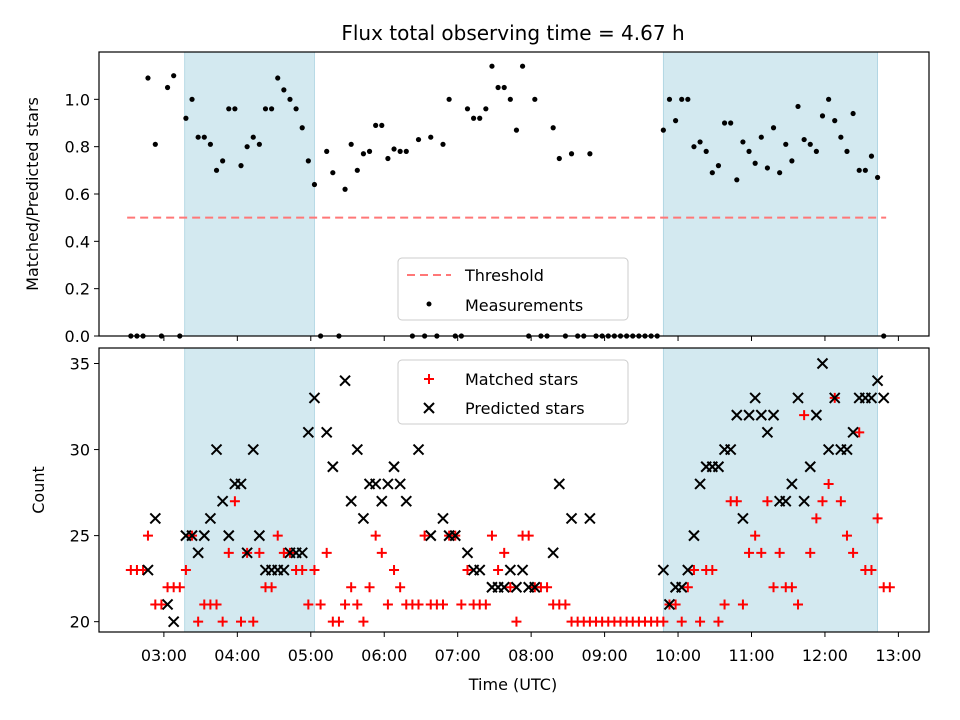  Describe the element at coordinates (513, 289) in the screenshot. I see `top-legend: Threshold Measurements` at that location.